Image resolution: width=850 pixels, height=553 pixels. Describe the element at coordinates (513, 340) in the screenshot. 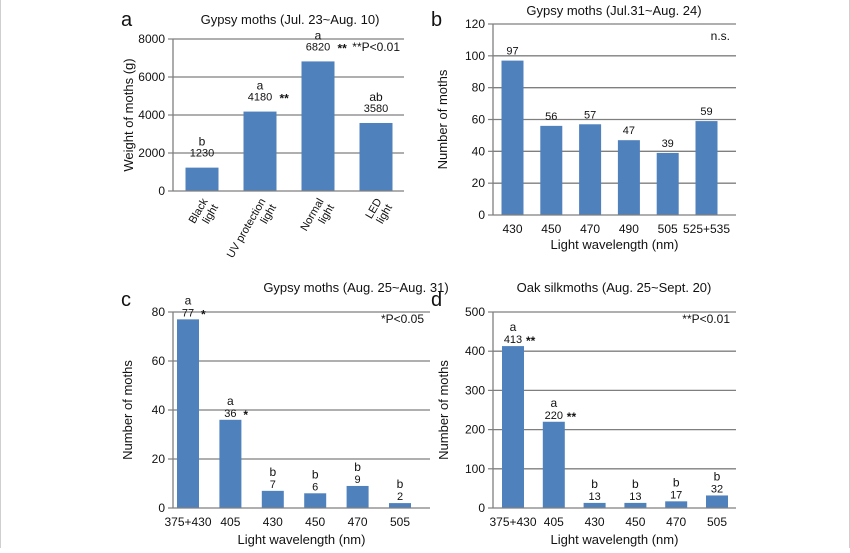

I see `data-label: 413` at that location.